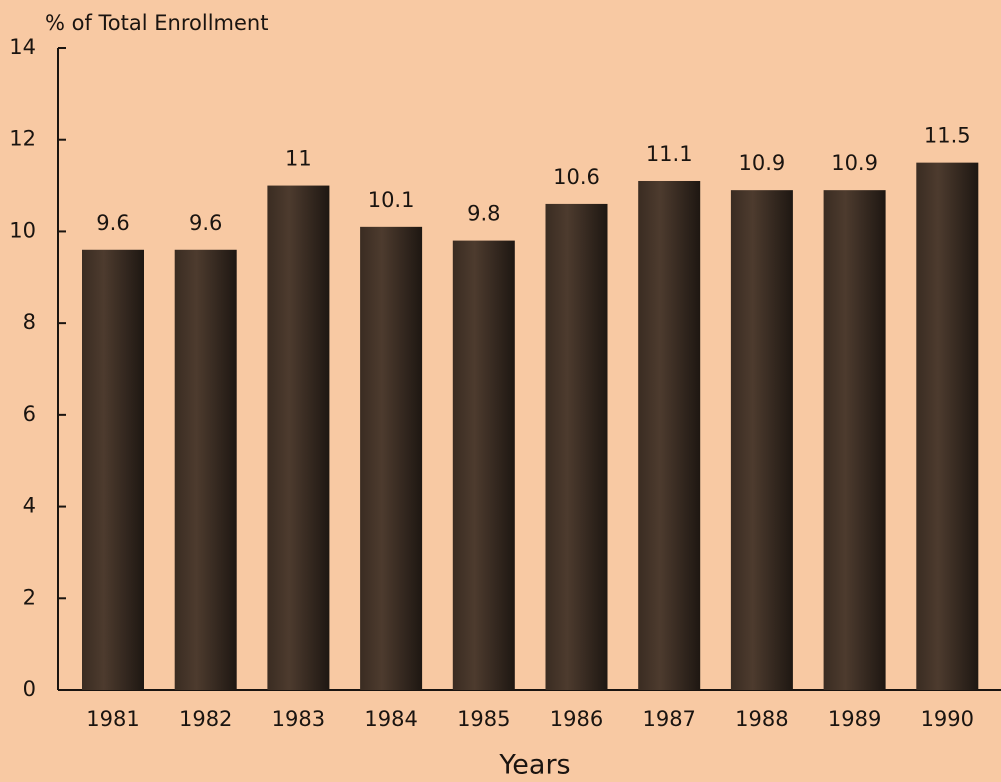  What do you see at coordinates (22, 230) in the screenshot?
I see `y-tick-label: 10` at bounding box center [22, 230].